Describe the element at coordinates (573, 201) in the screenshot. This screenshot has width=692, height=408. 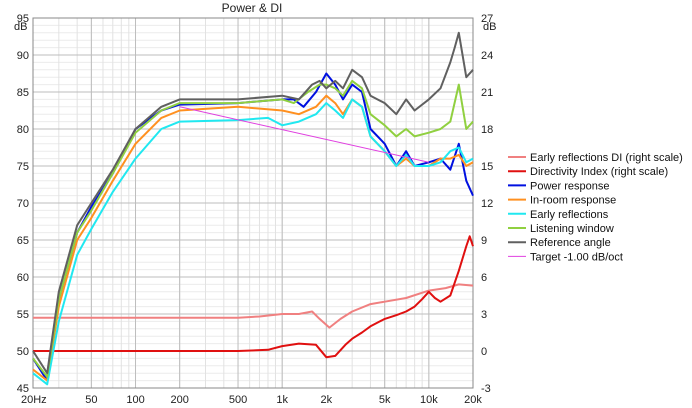
I see `legend-label: In-room response` at that location.